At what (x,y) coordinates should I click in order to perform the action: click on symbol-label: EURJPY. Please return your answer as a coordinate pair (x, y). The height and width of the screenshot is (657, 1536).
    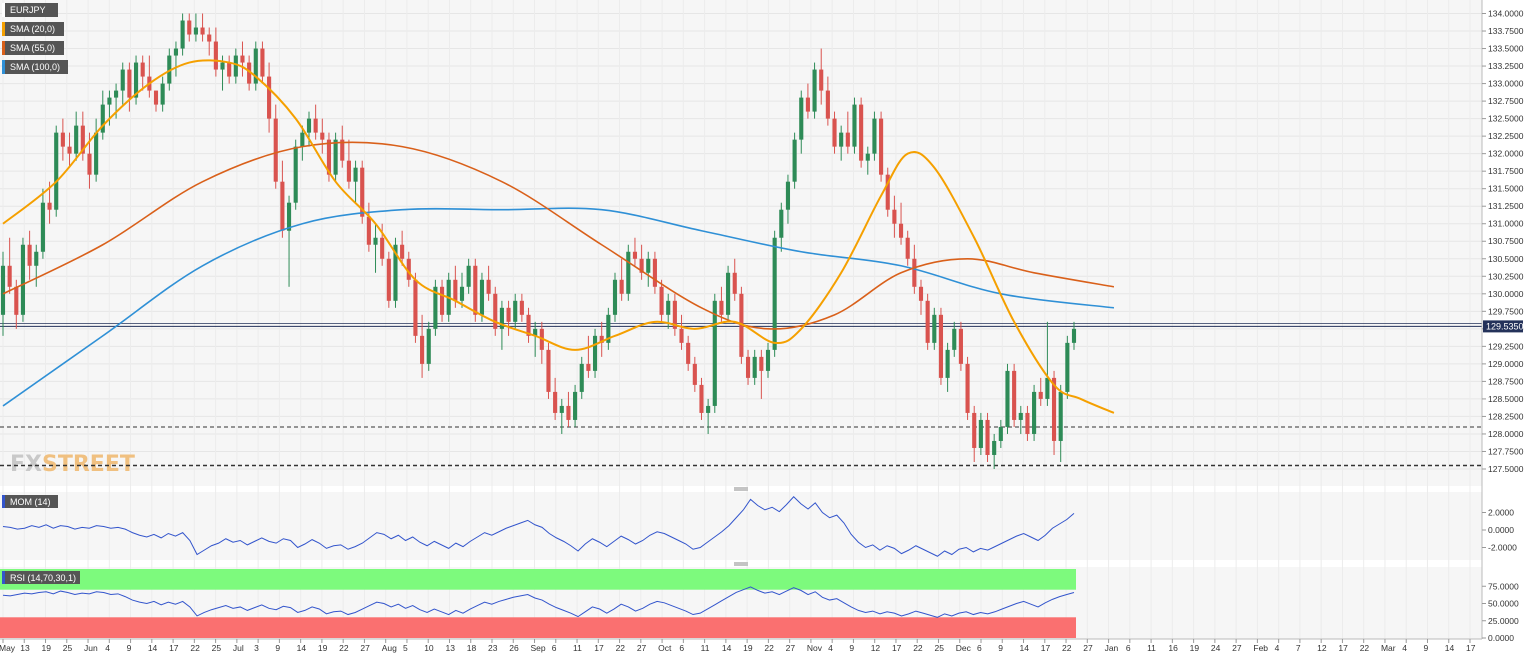
    Looking at the image, I should click on (28, 10).